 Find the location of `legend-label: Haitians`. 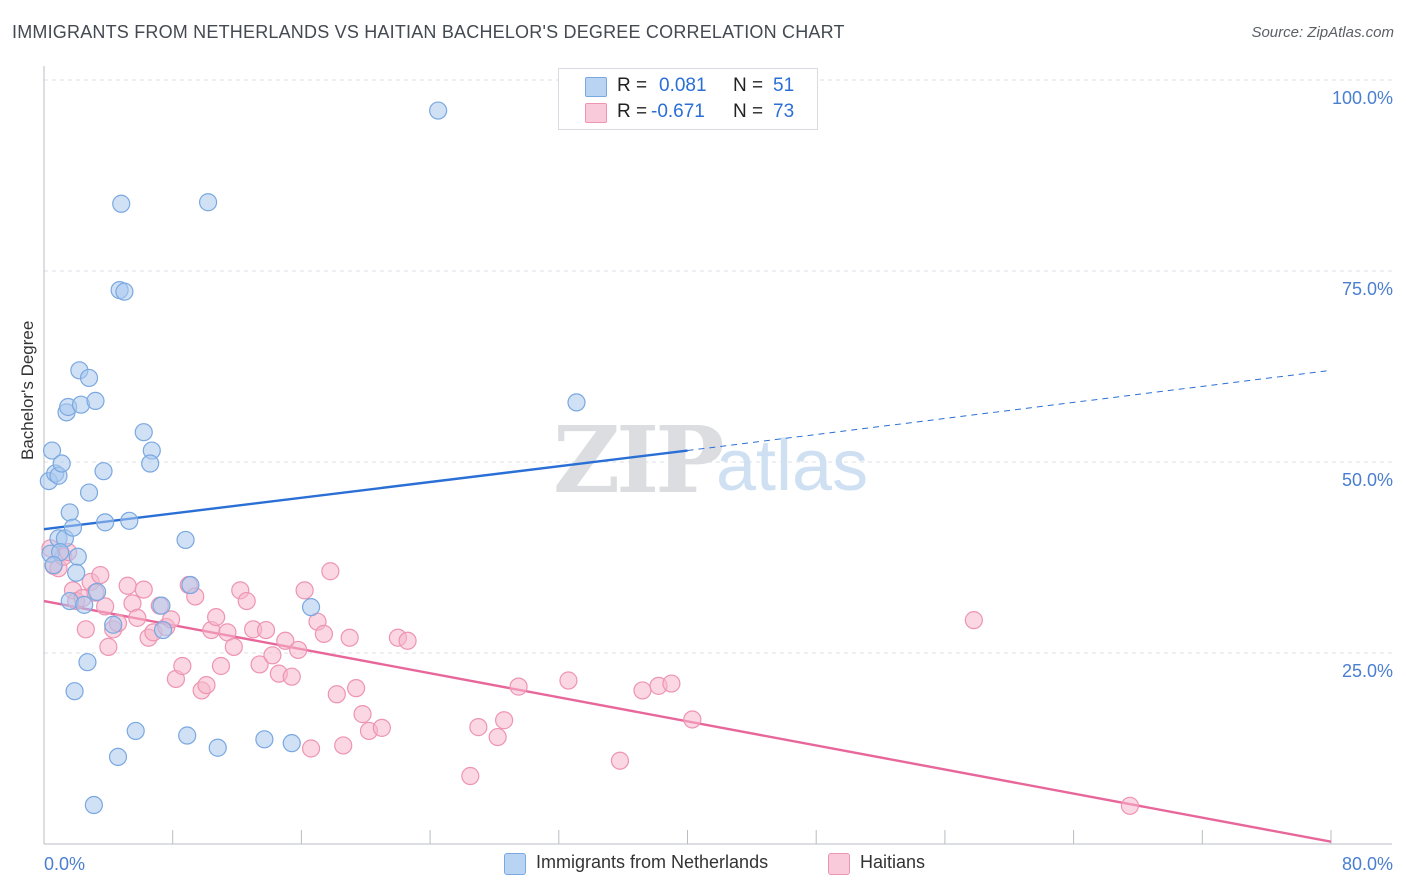

legend-label: Haitians is located at coordinates (893, 862).